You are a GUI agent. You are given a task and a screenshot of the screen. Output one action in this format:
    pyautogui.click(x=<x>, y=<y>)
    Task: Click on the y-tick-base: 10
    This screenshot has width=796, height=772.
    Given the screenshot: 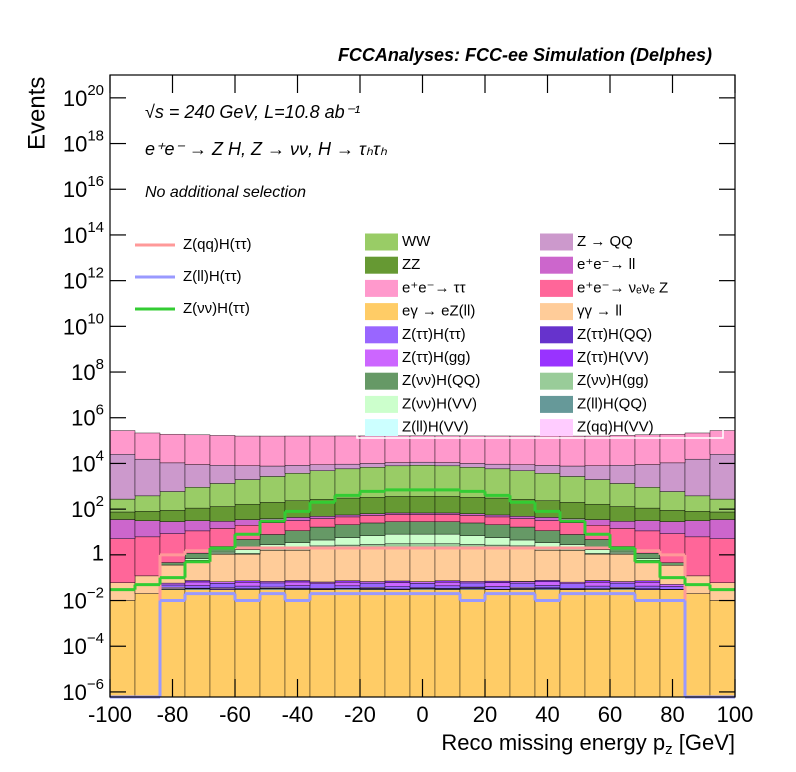 What is the action you would take?
    pyautogui.click(x=83, y=509)
    